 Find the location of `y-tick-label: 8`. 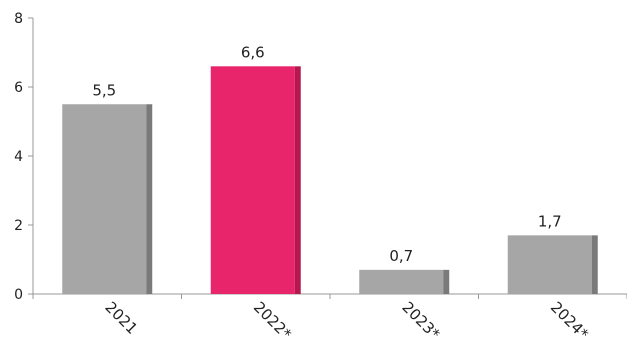

y-tick-label: 8 is located at coordinates (18, 19).